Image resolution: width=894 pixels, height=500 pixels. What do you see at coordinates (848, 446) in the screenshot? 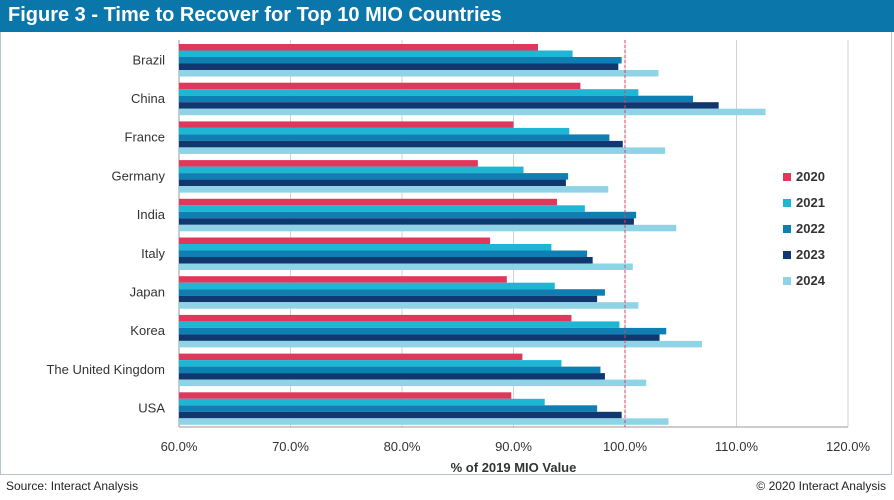
I see `x-tick-label: 120.0%` at bounding box center [848, 446].